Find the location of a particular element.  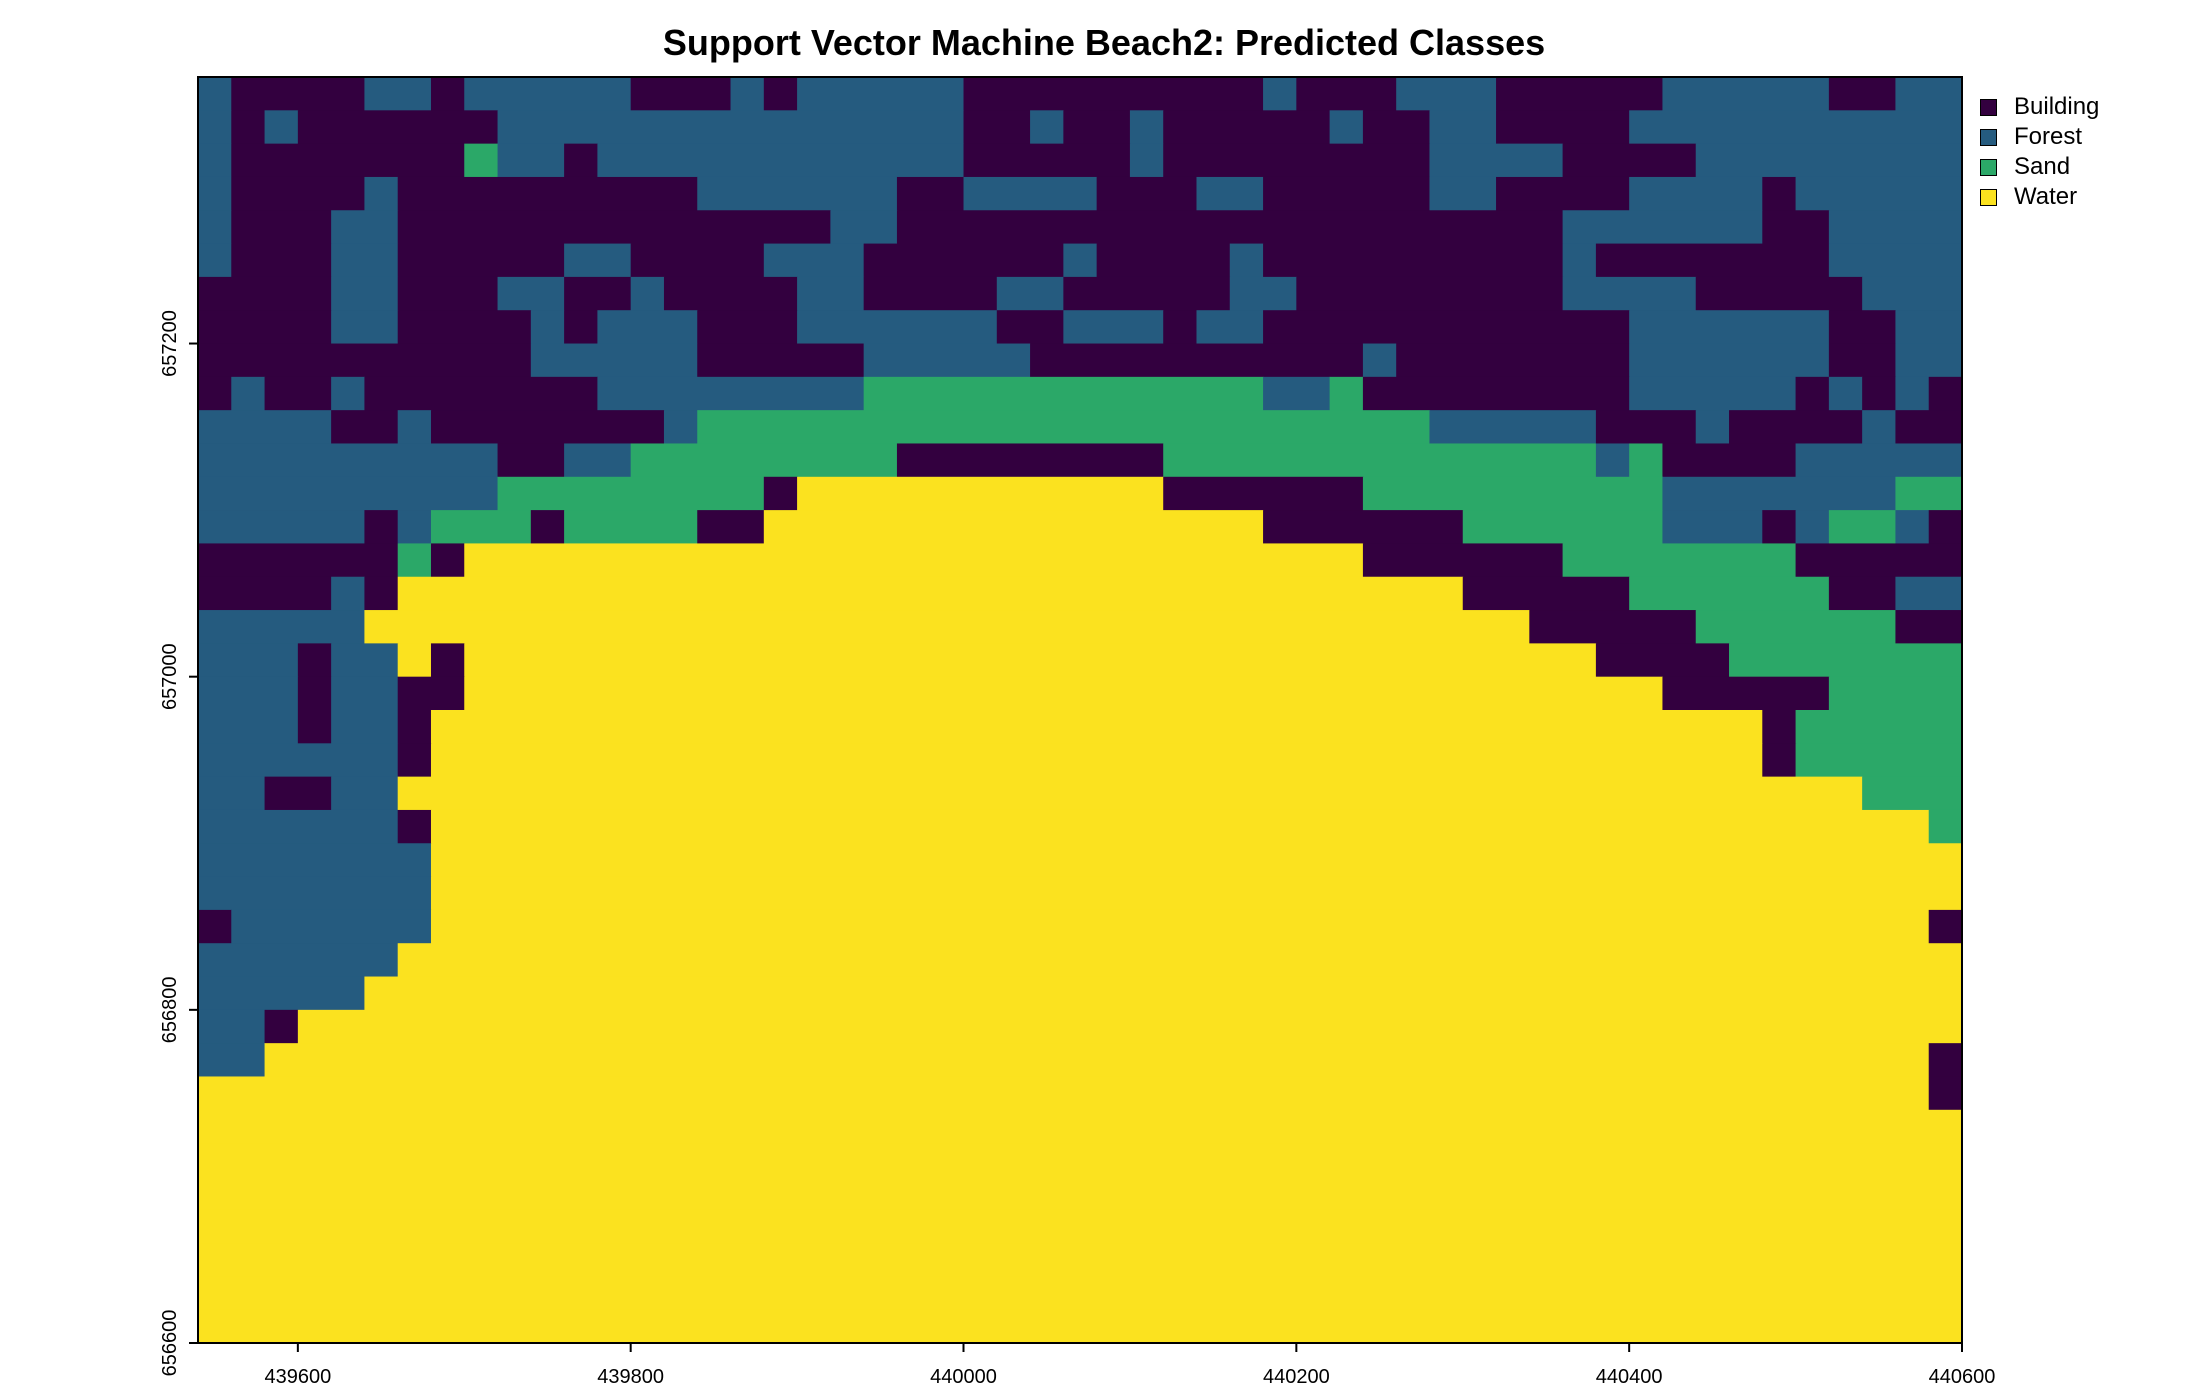

legend-label-building: Building is located at coordinates (2057, 106).